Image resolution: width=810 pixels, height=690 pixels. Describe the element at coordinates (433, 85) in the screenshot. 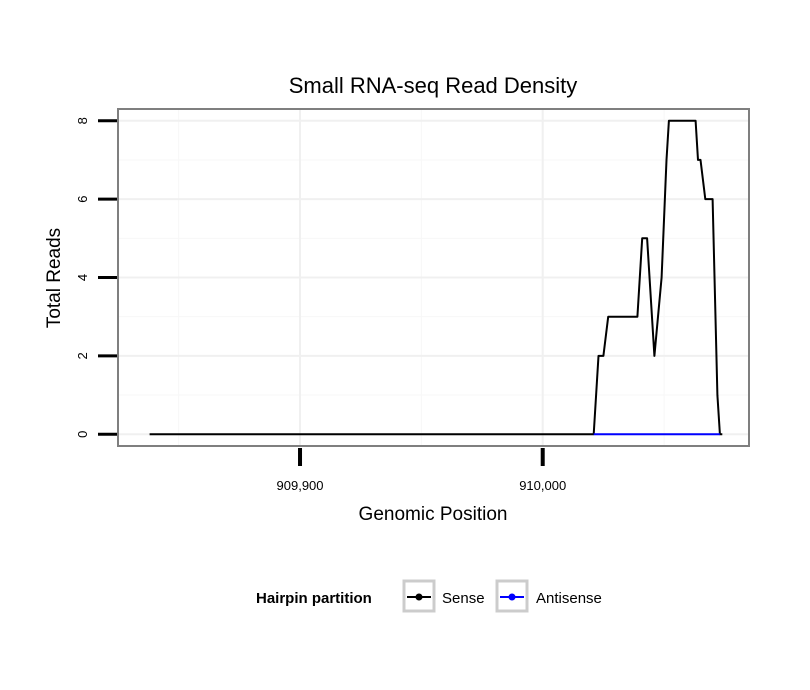

I see `chart-title: Small RNA-seq Read Density` at that location.